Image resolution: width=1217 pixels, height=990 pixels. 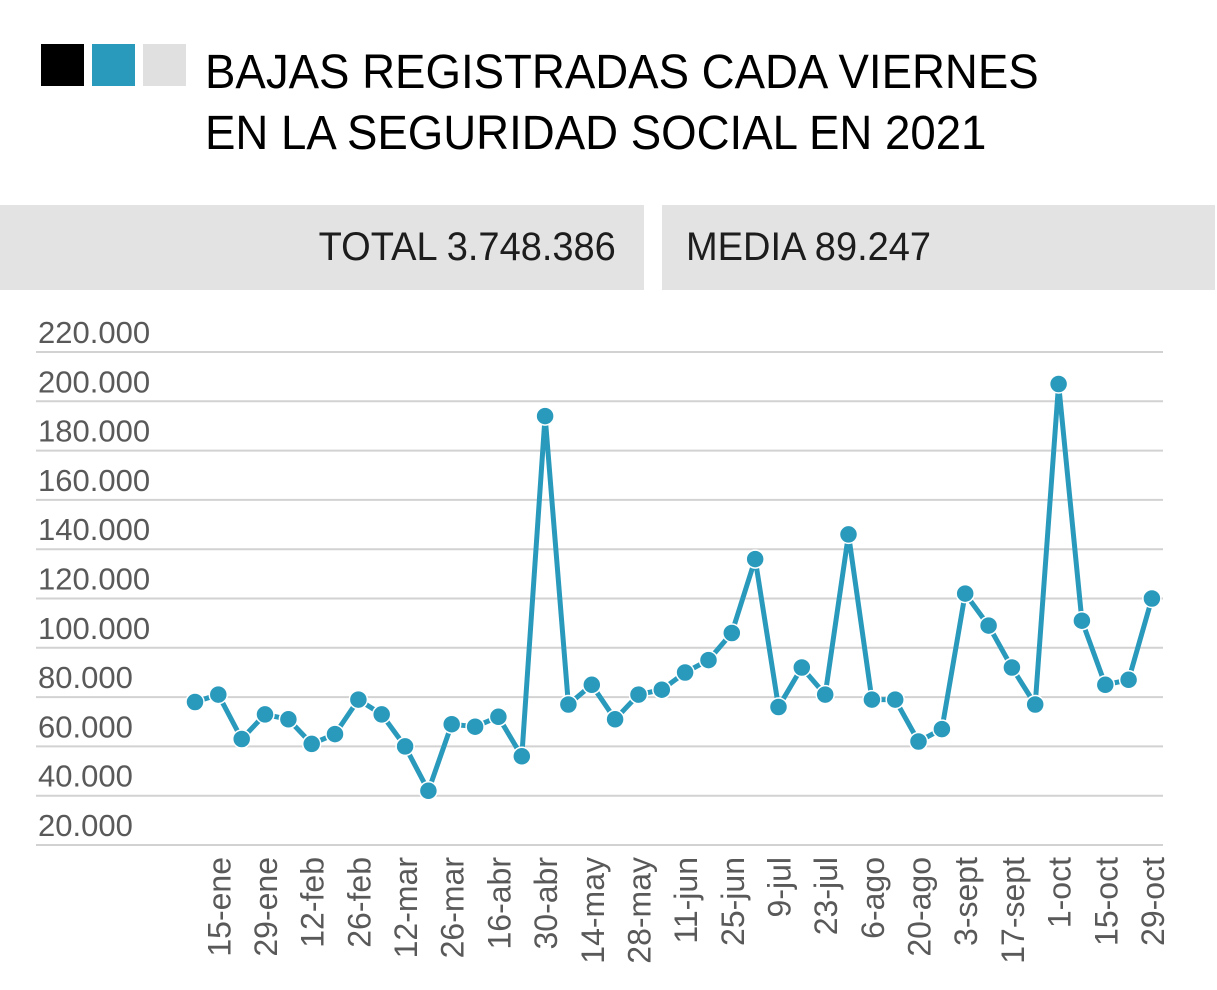 I want to click on x-tick-label: 16-abr, so click(x=499, y=903).